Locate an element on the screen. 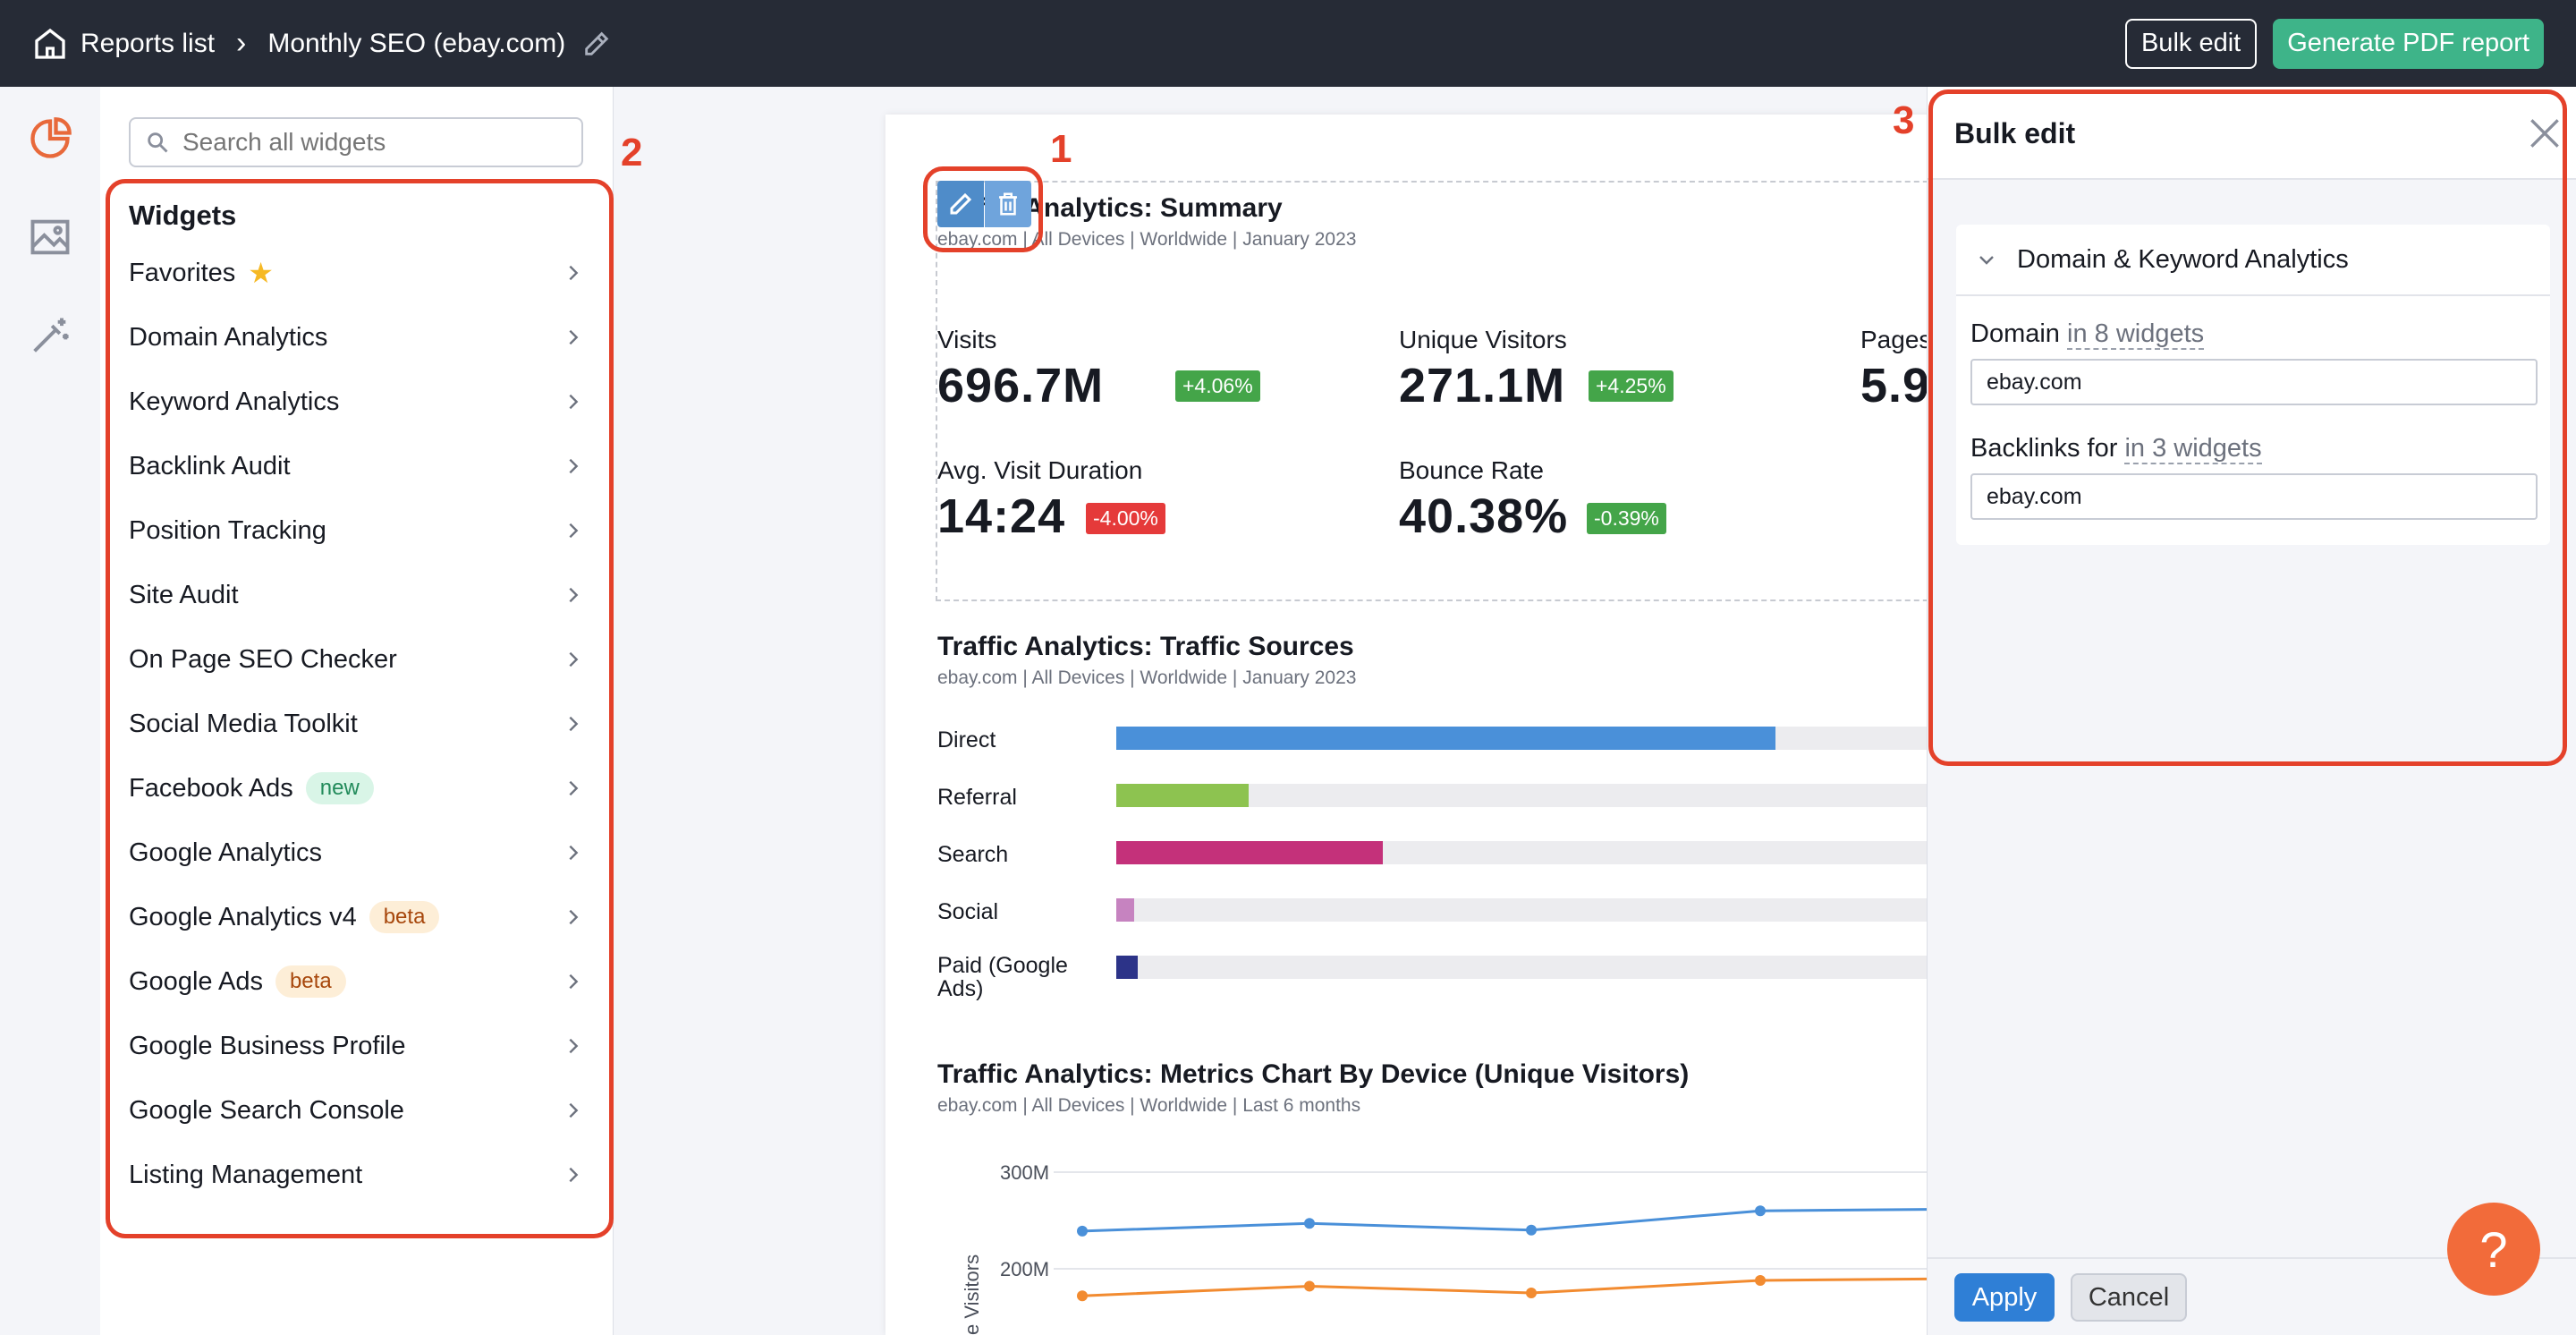 The image size is (2576, 1335). chevron-down-icon is located at coordinates (1986, 260).